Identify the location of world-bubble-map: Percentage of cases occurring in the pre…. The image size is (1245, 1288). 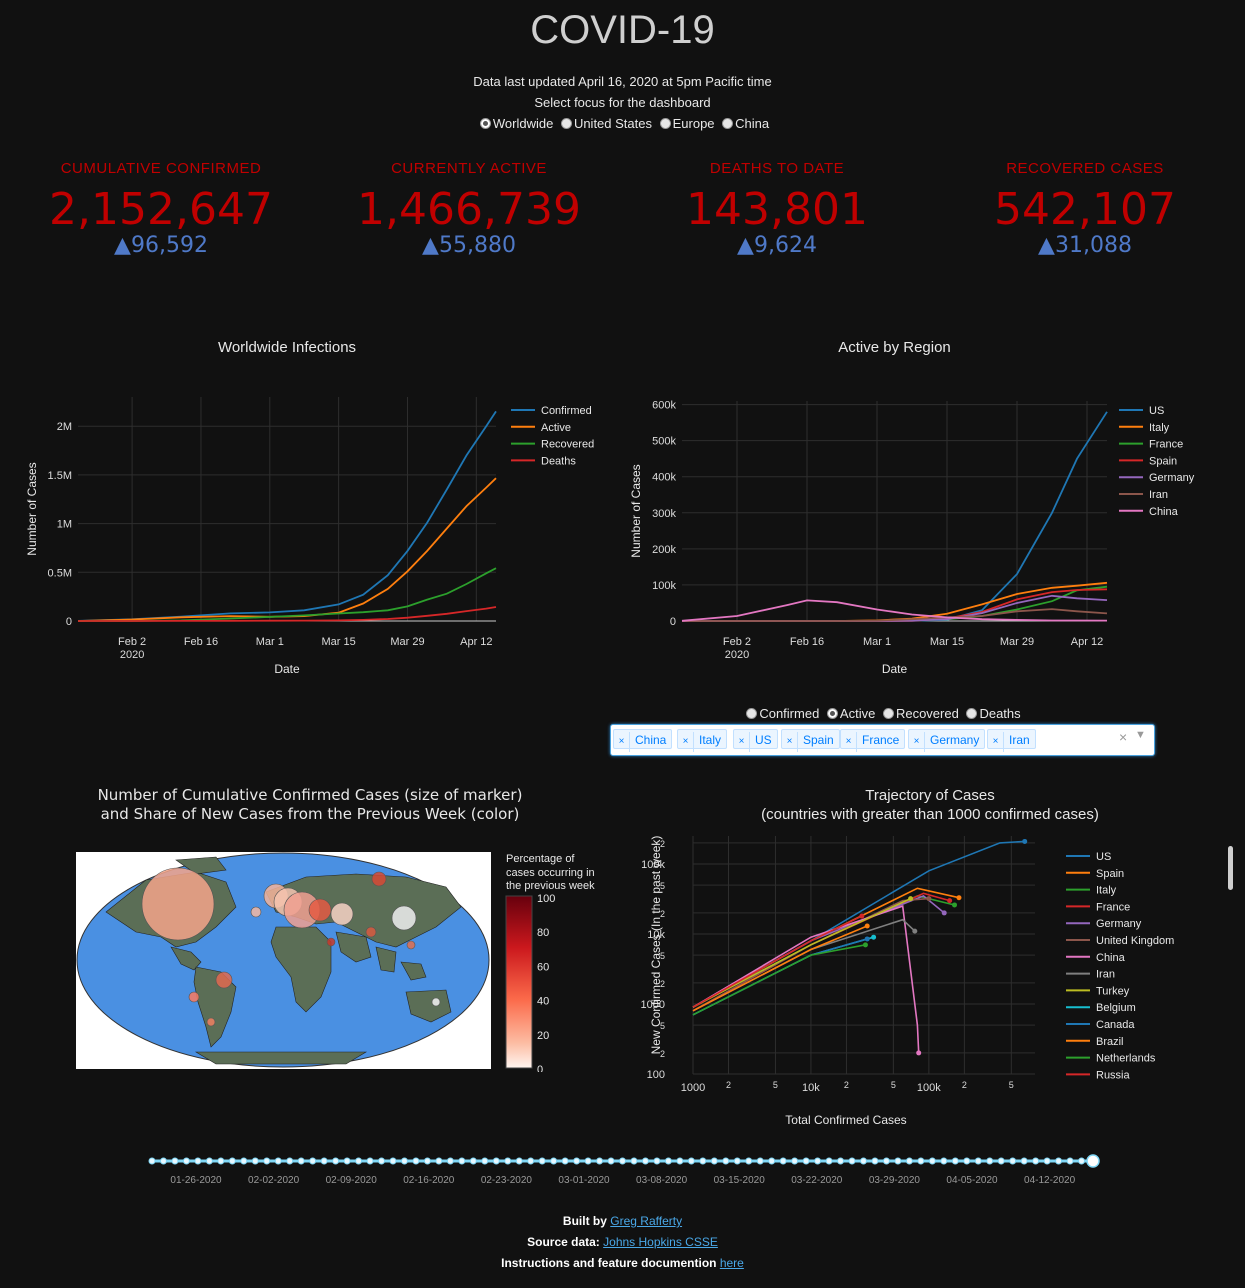
(346, 962).